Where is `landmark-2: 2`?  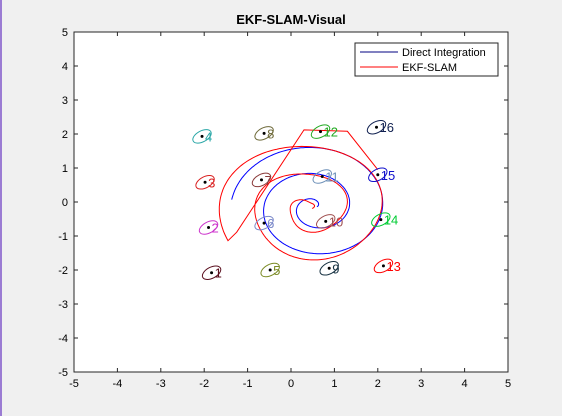 landmark-2: 2 is located at coordinates (208, 228).